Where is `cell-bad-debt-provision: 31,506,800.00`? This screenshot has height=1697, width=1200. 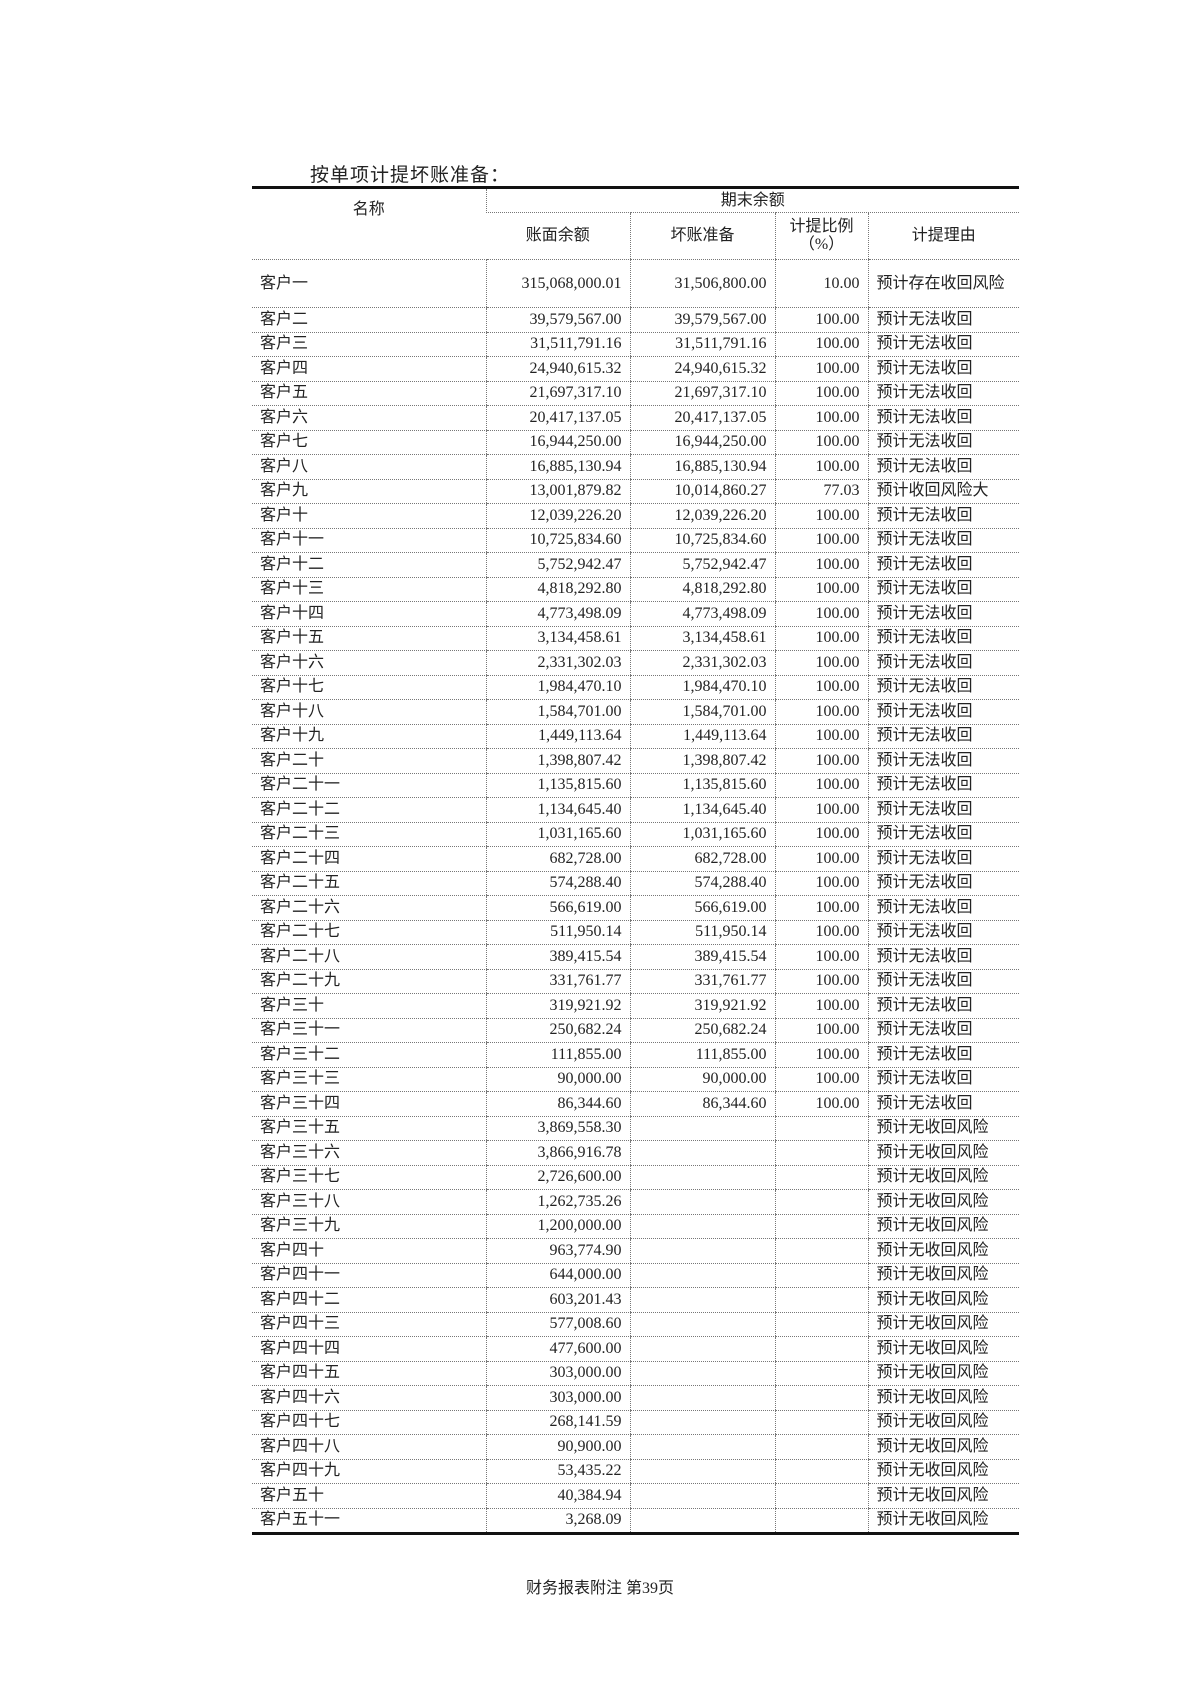
cell-bad-debt-provision: 31,506,800.00 is located at coordinates (702, 283).